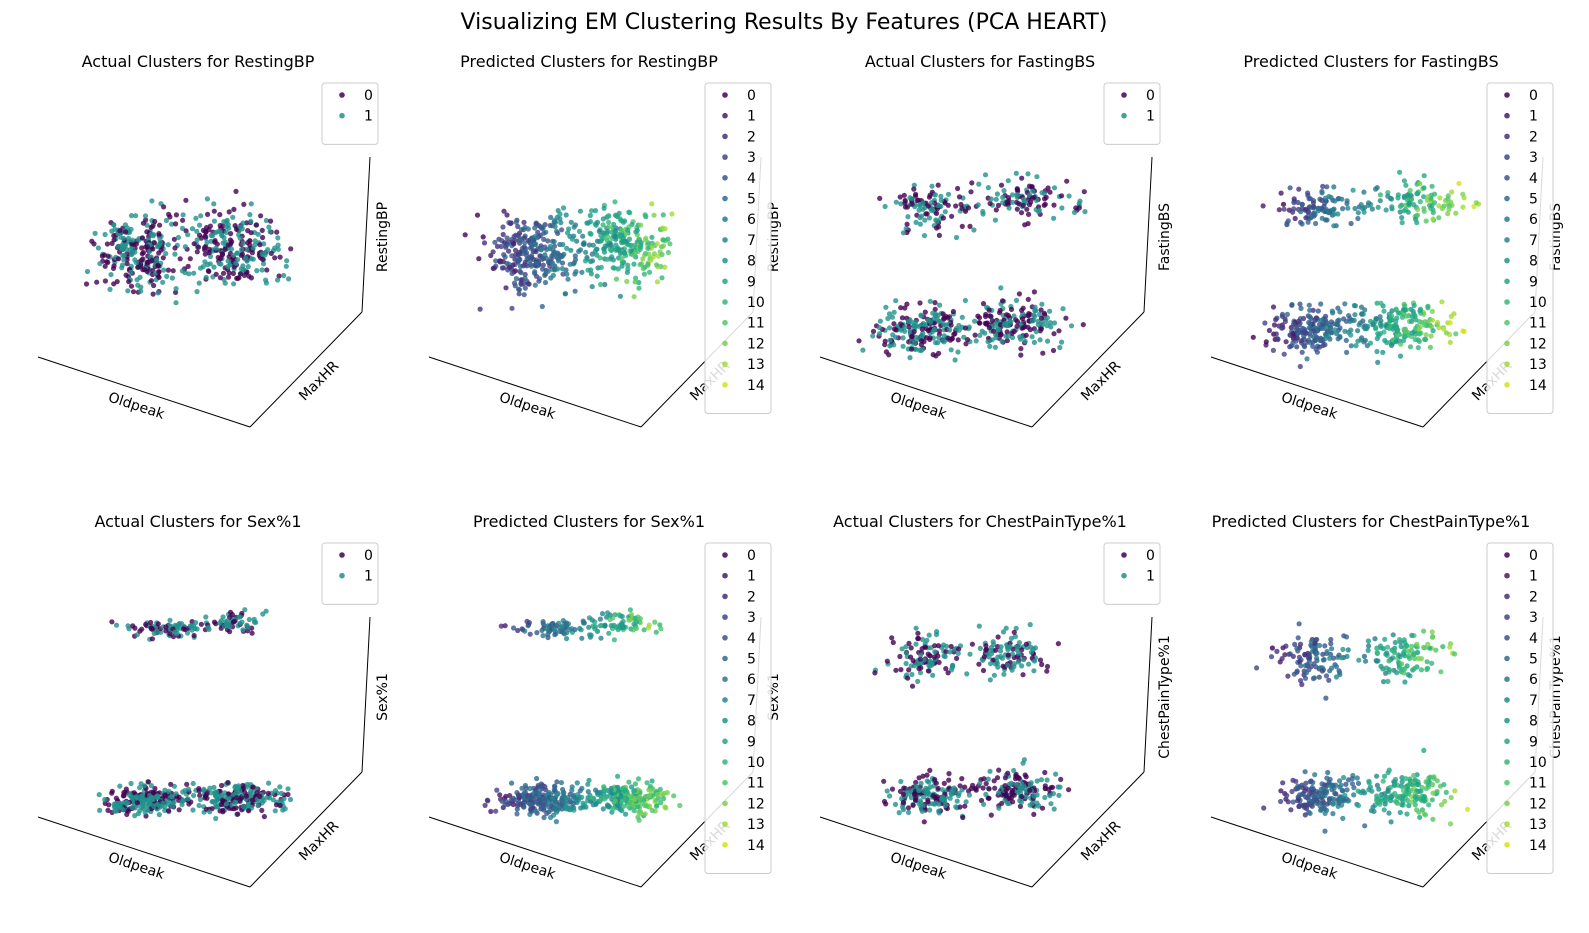 The height and width of the screenshot is (933, 1589). What do you see at coordinates (1533, 282) in the screenshot?
I see `legend-label: 9` at bounding box center [1533, 282].